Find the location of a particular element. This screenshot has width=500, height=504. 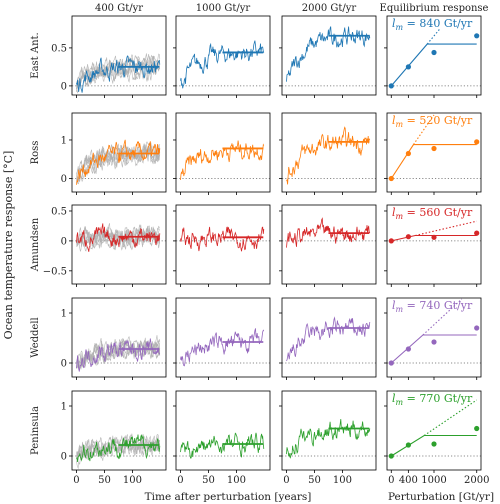

panel: 00.5 is located at coordinates (109, 56).